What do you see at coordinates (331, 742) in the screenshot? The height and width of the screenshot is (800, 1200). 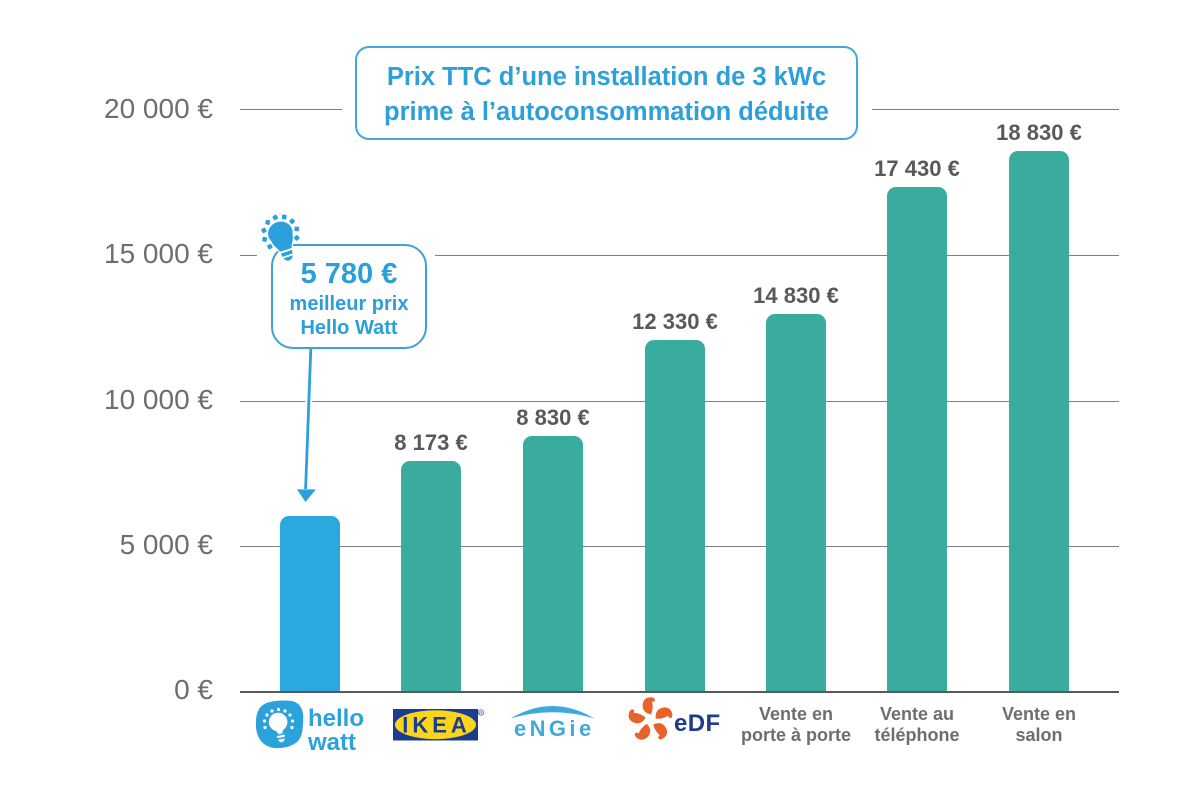 I see `svg-text: watt` at bounding box center [331, 742].